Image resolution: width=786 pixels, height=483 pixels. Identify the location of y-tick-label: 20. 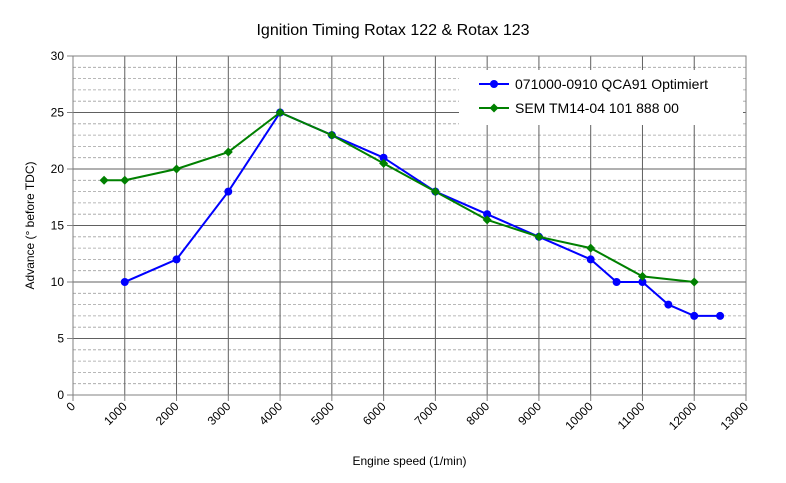
(58, 169).